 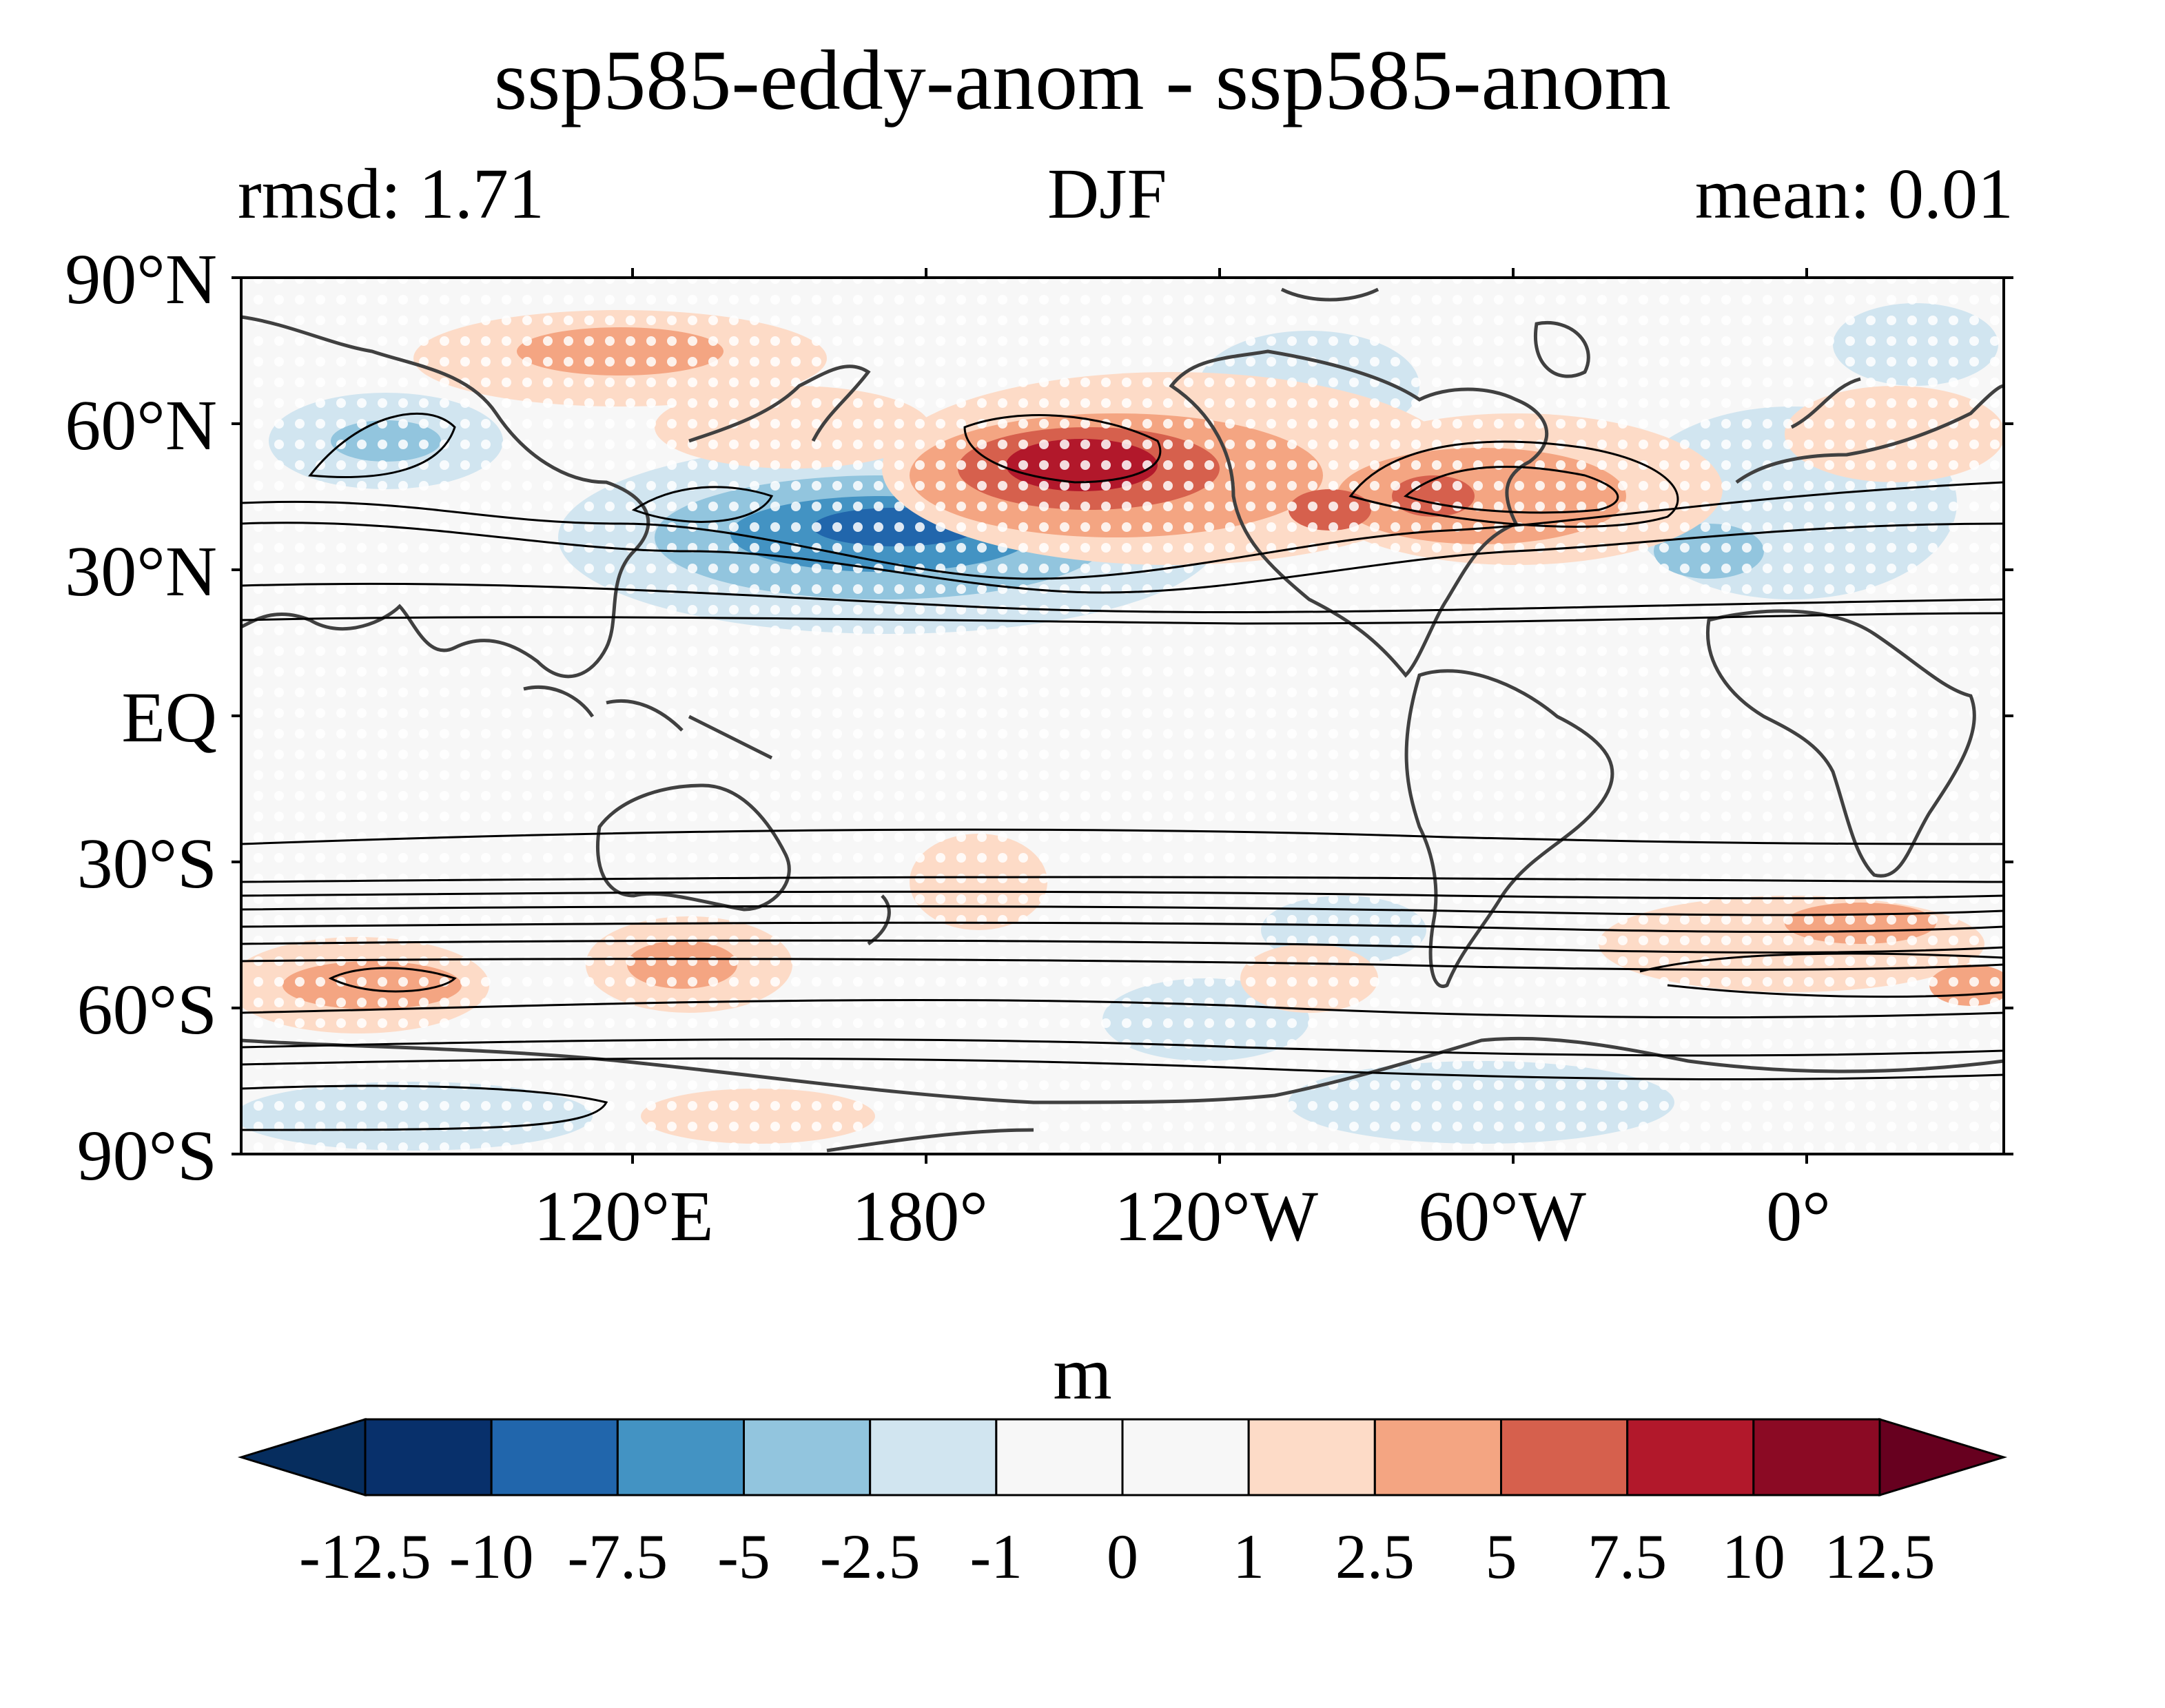 I want to click on lat-label-90n: 90°N, so click(x=141, y=279).